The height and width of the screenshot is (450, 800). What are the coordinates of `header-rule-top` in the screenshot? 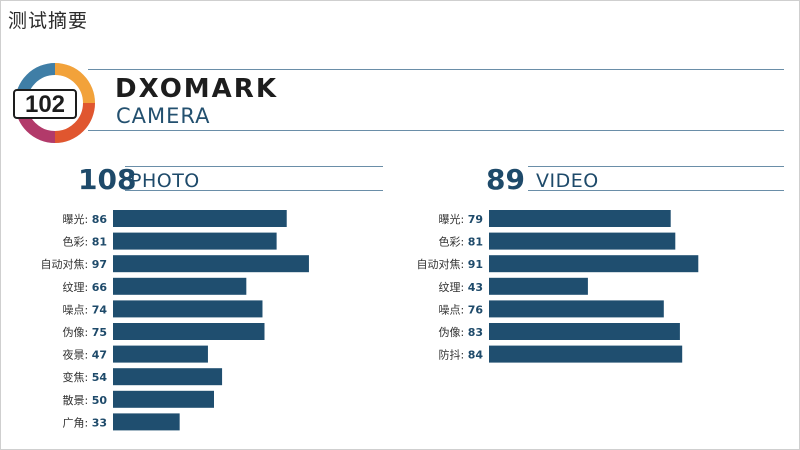 It's located at (436, 69).